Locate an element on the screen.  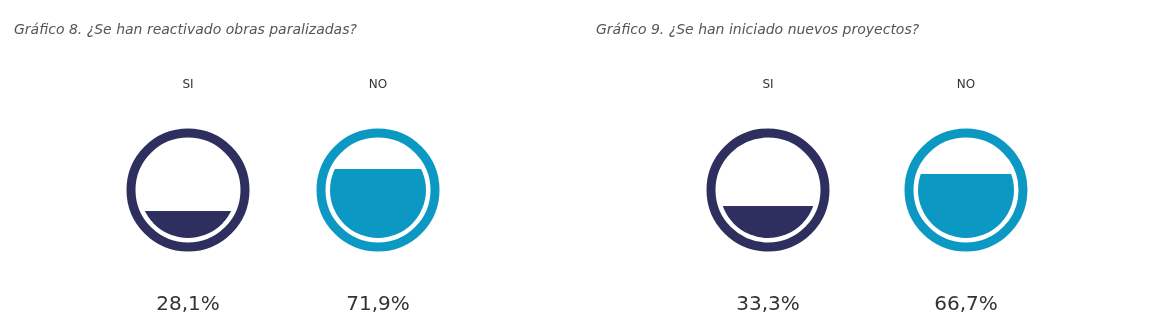
text: Gráfico 8. ¿Se han reactivado obras paralizadas? is located at coordinates (186, 29).